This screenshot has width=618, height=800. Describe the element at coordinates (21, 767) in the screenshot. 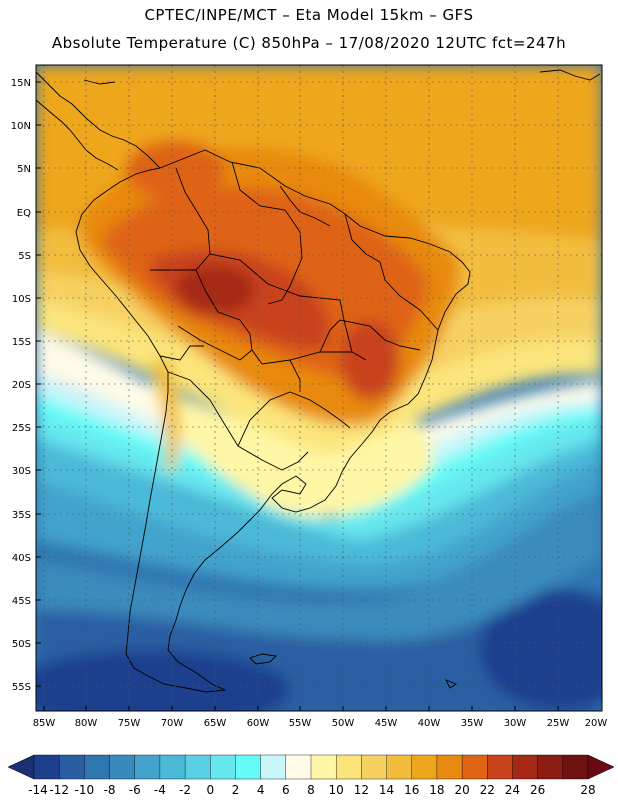

I see `colorbar-min-arrow` at that location.